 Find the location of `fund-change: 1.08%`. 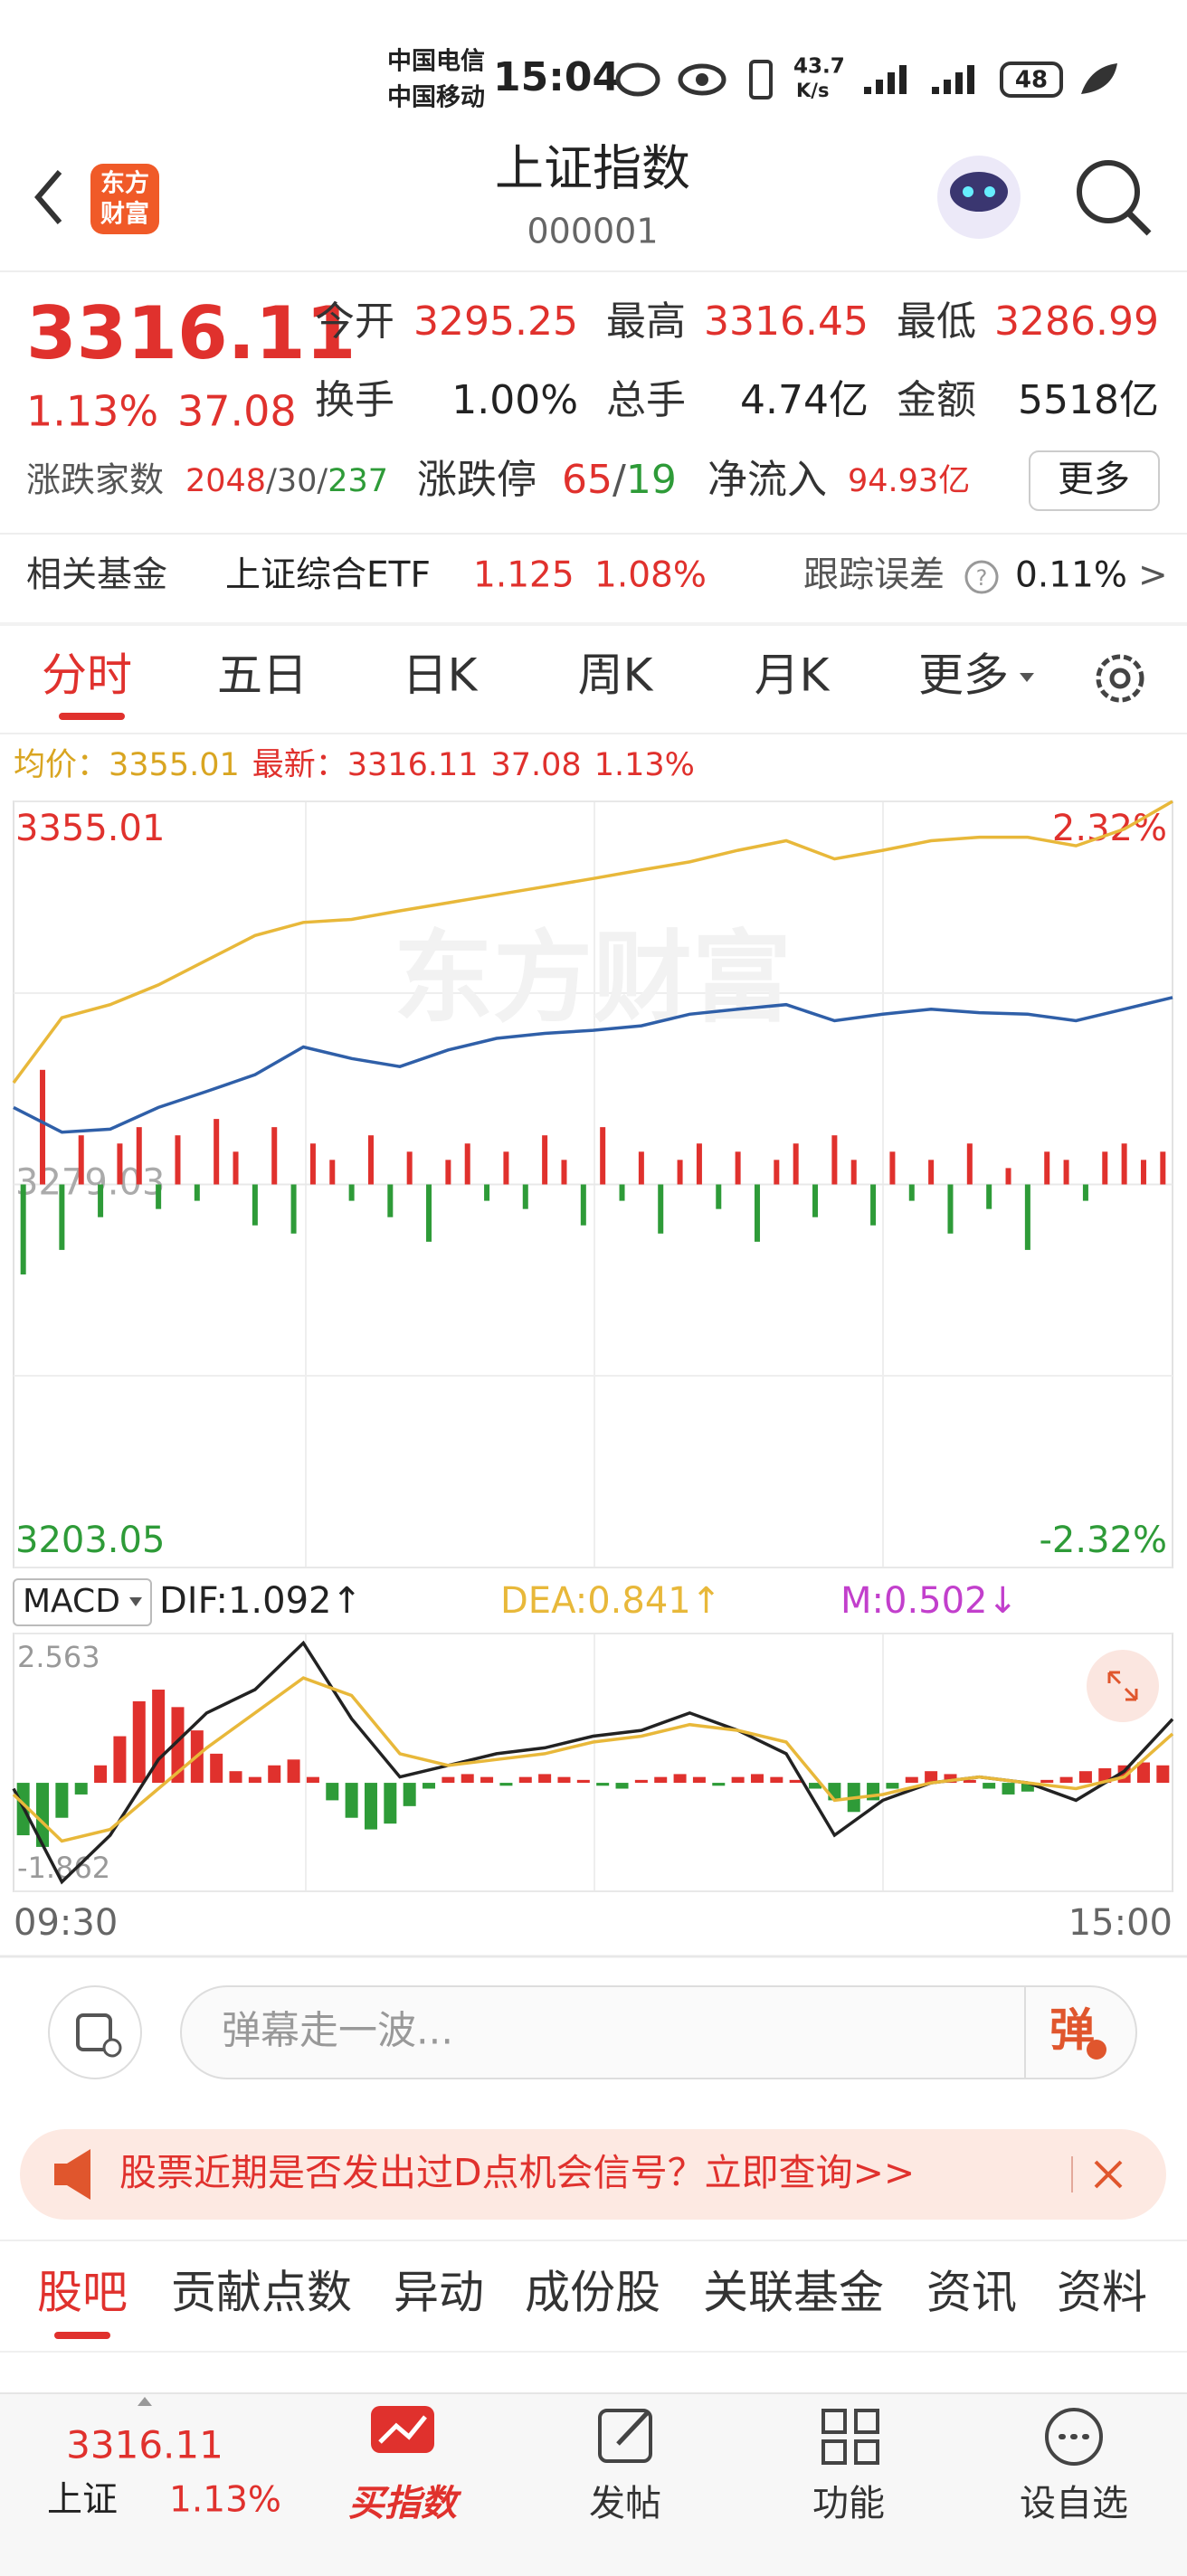

fund-change: 1.08% is located at coordinates (650, 575).